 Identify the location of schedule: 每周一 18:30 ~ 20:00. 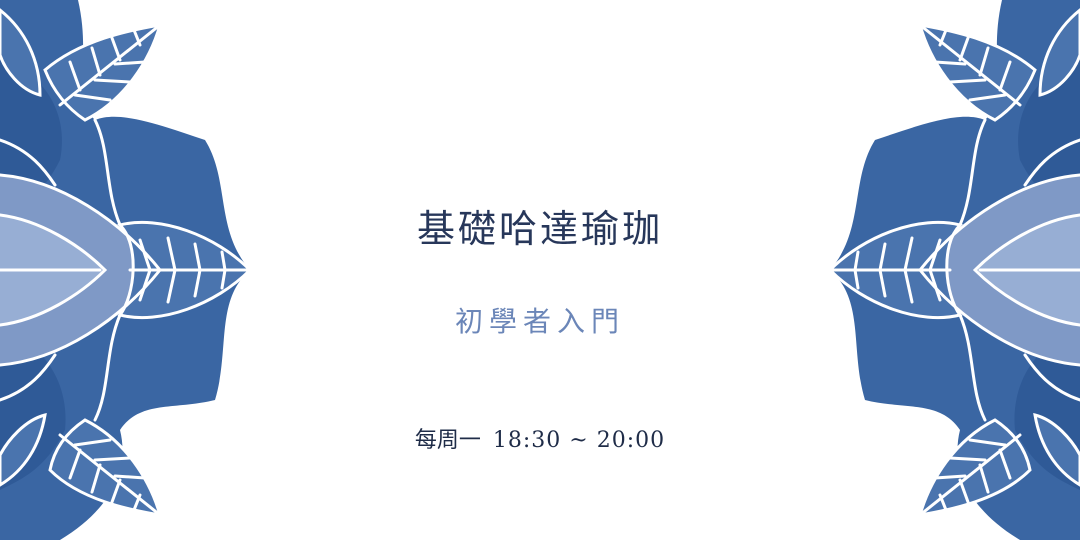
(540, 438).